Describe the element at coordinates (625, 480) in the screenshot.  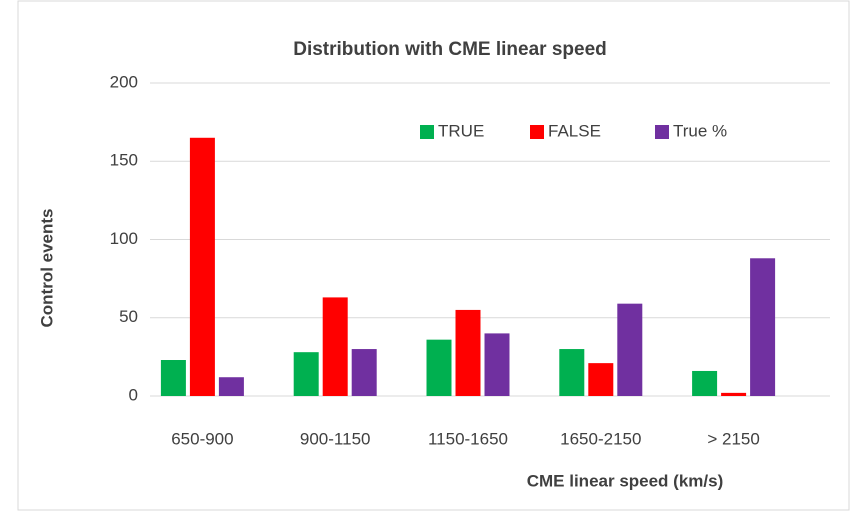
I see `x-axis-label: CME linear speed (km/s)` at that location.